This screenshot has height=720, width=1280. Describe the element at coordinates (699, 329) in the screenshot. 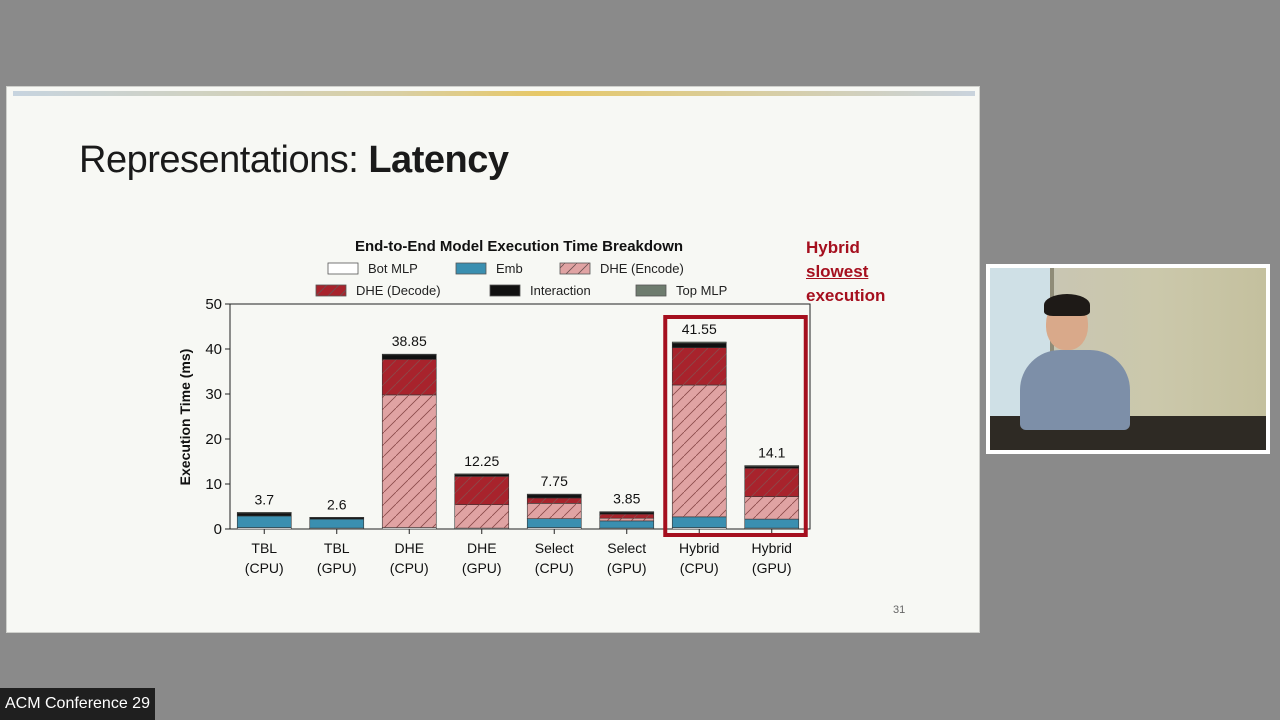

I see `bar-total-label-6: 41.55` at that location.